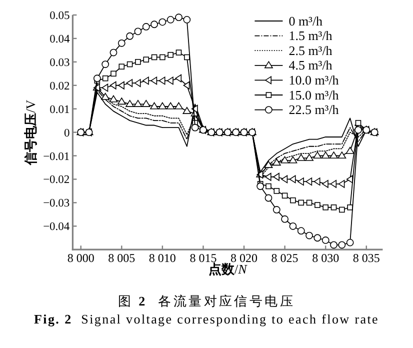 This screenshot has height=348, width=413. What do you see at coordinates (60, 39) in the screenshot?
I see `y-tick-label: 0.04` at bounding box center [60, 39].